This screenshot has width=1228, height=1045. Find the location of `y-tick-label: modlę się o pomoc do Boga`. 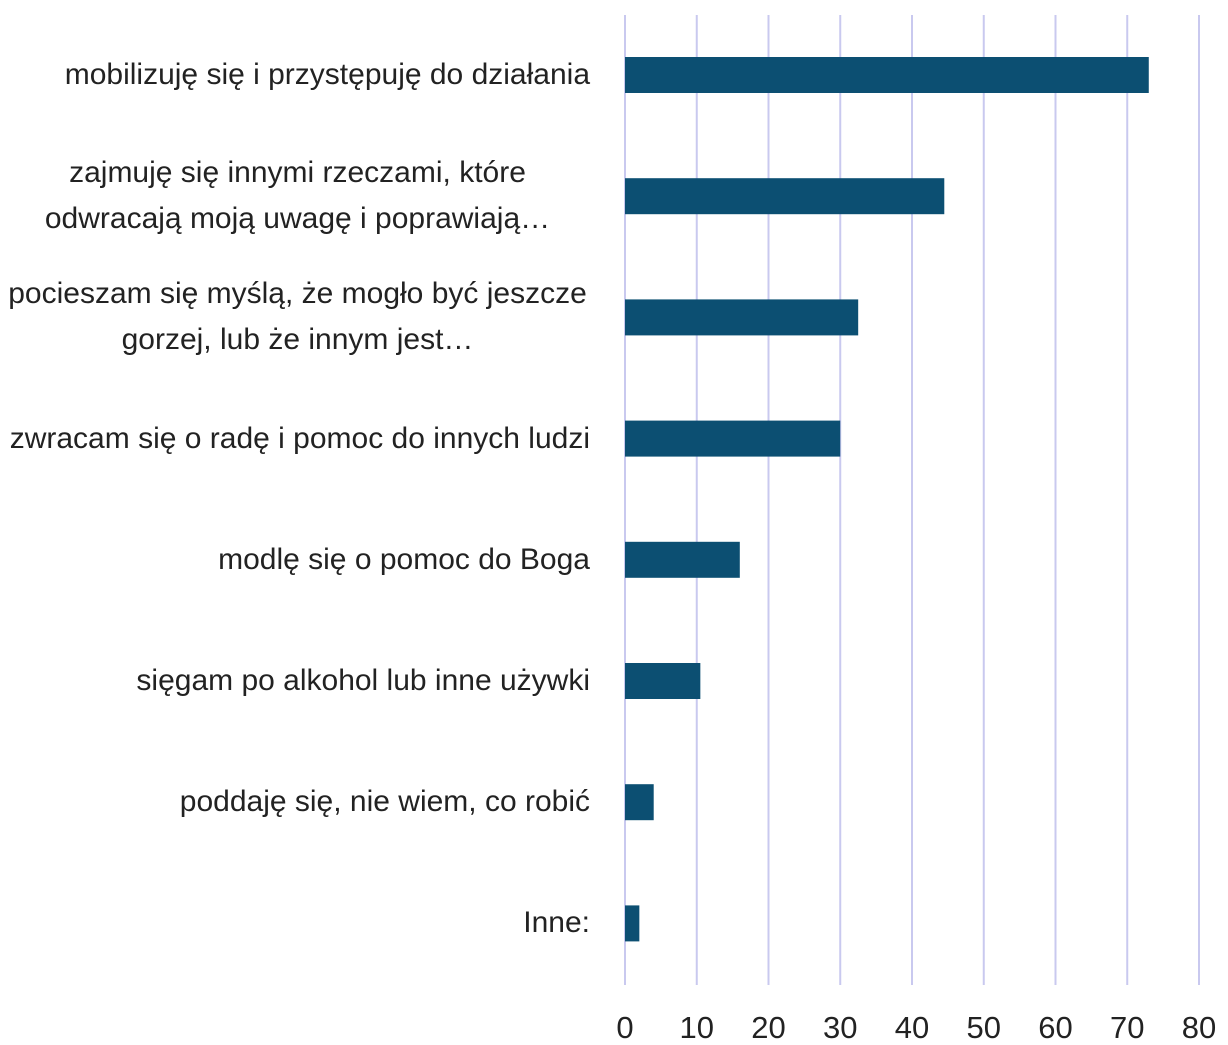

y-tick-label: modlę się o pomoc do Boga is located at coordinates (404, 559).